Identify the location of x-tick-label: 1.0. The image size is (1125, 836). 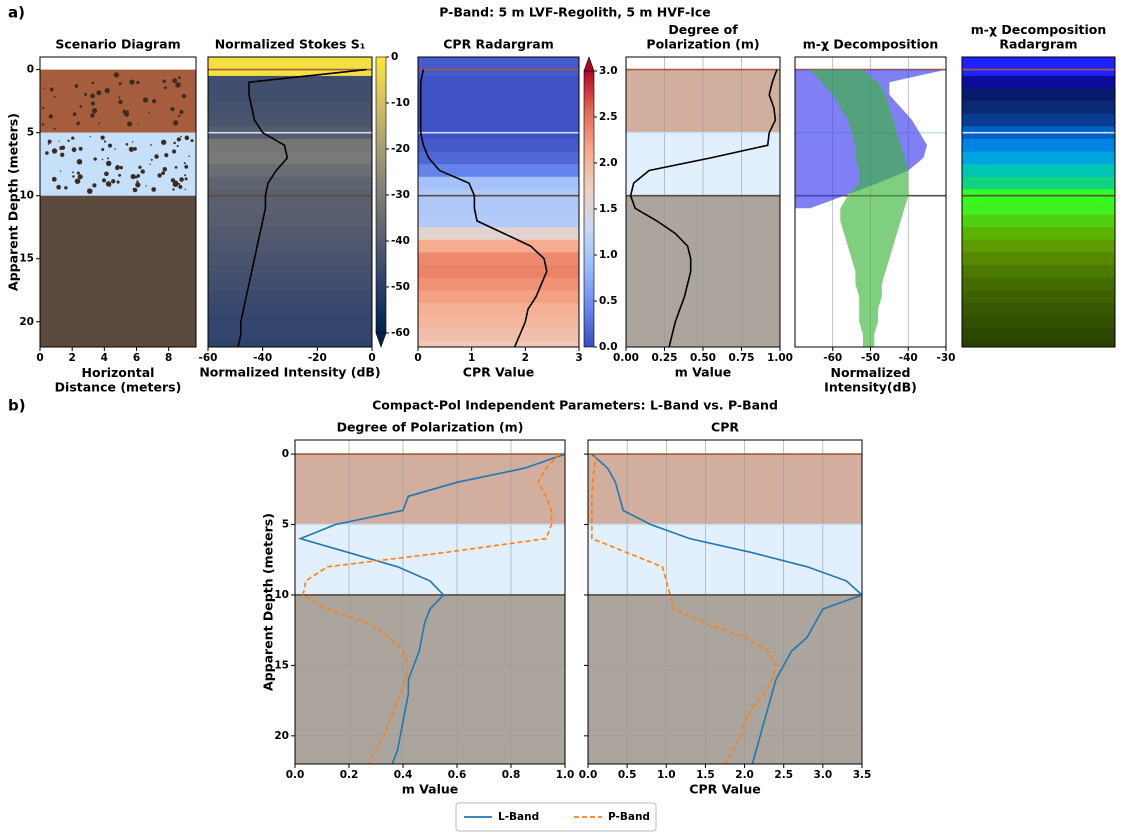
(666, 775).